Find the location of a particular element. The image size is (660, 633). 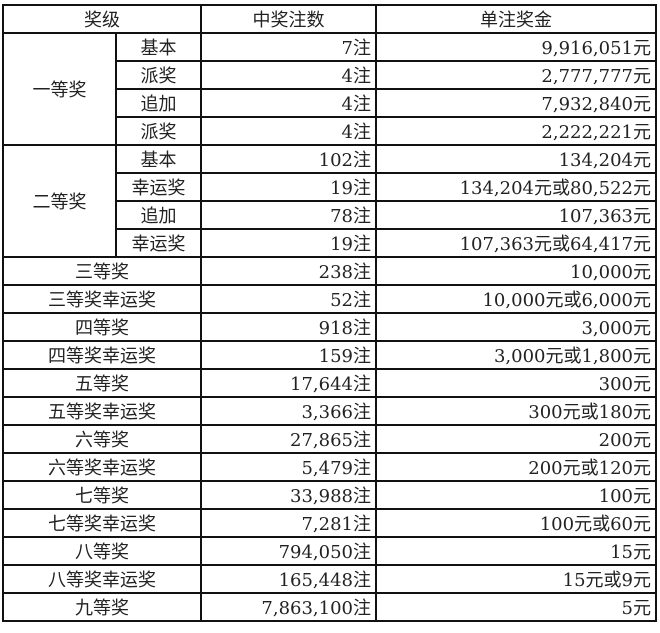

winner-count: 918注 is located at coordinates (288, 327).